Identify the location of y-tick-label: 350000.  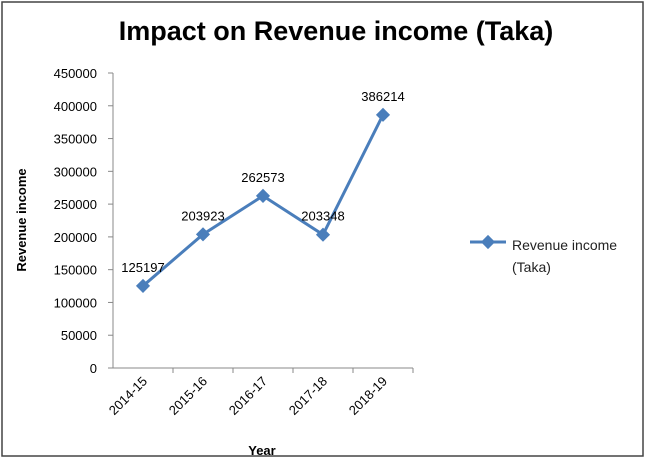
(75, 139).